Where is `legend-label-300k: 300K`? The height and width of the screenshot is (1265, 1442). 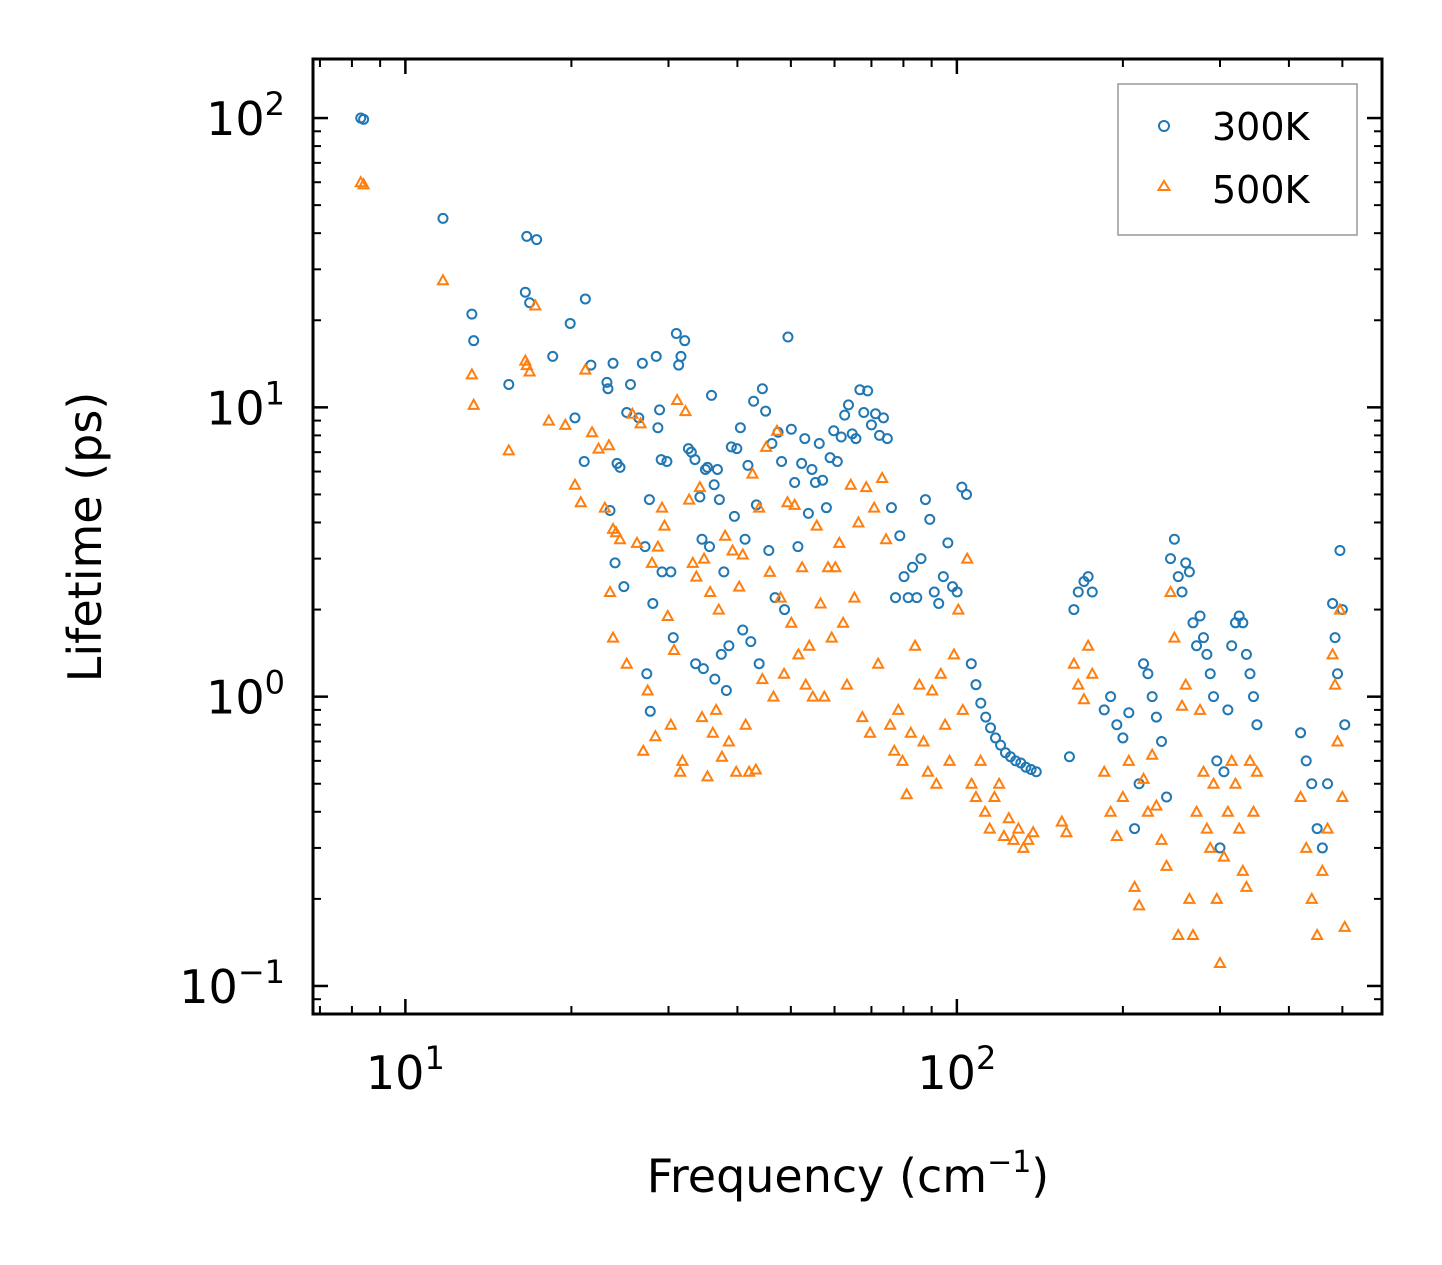 legend-label-300k: 300K is located at coordinates (1261, 127).